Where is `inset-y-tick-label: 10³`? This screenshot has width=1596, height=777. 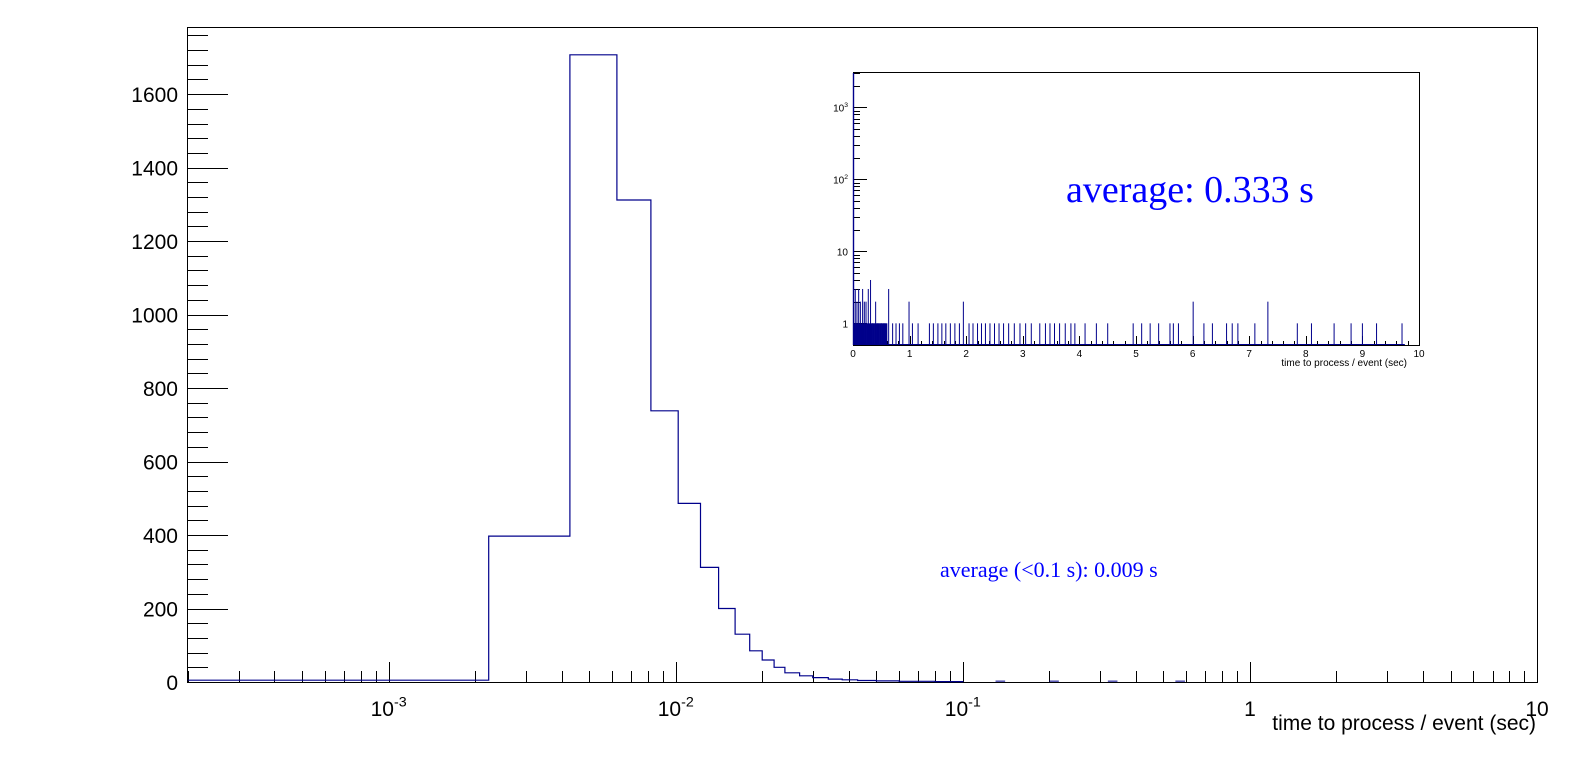
inset-y-tick-label: 10³ is located at coordinates (840, 108).